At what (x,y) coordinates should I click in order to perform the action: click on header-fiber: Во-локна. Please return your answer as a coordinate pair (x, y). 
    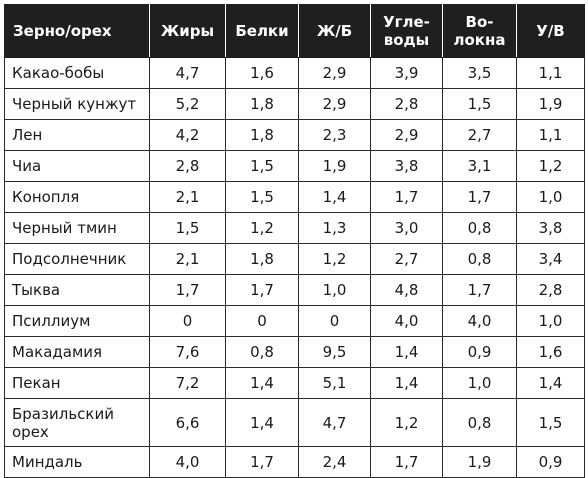
    Looking at the image, I should click on (479, 31).